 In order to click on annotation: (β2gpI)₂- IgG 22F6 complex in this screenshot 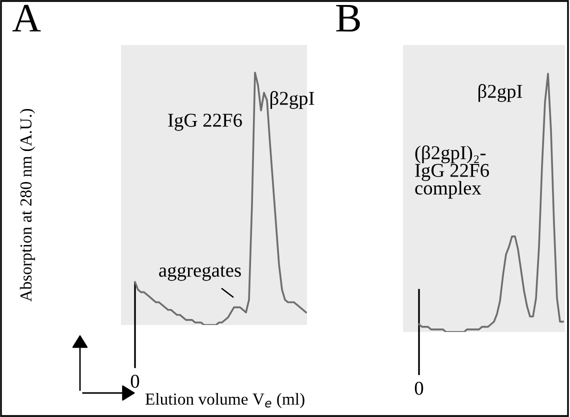, I will do `click(452, 172)`.